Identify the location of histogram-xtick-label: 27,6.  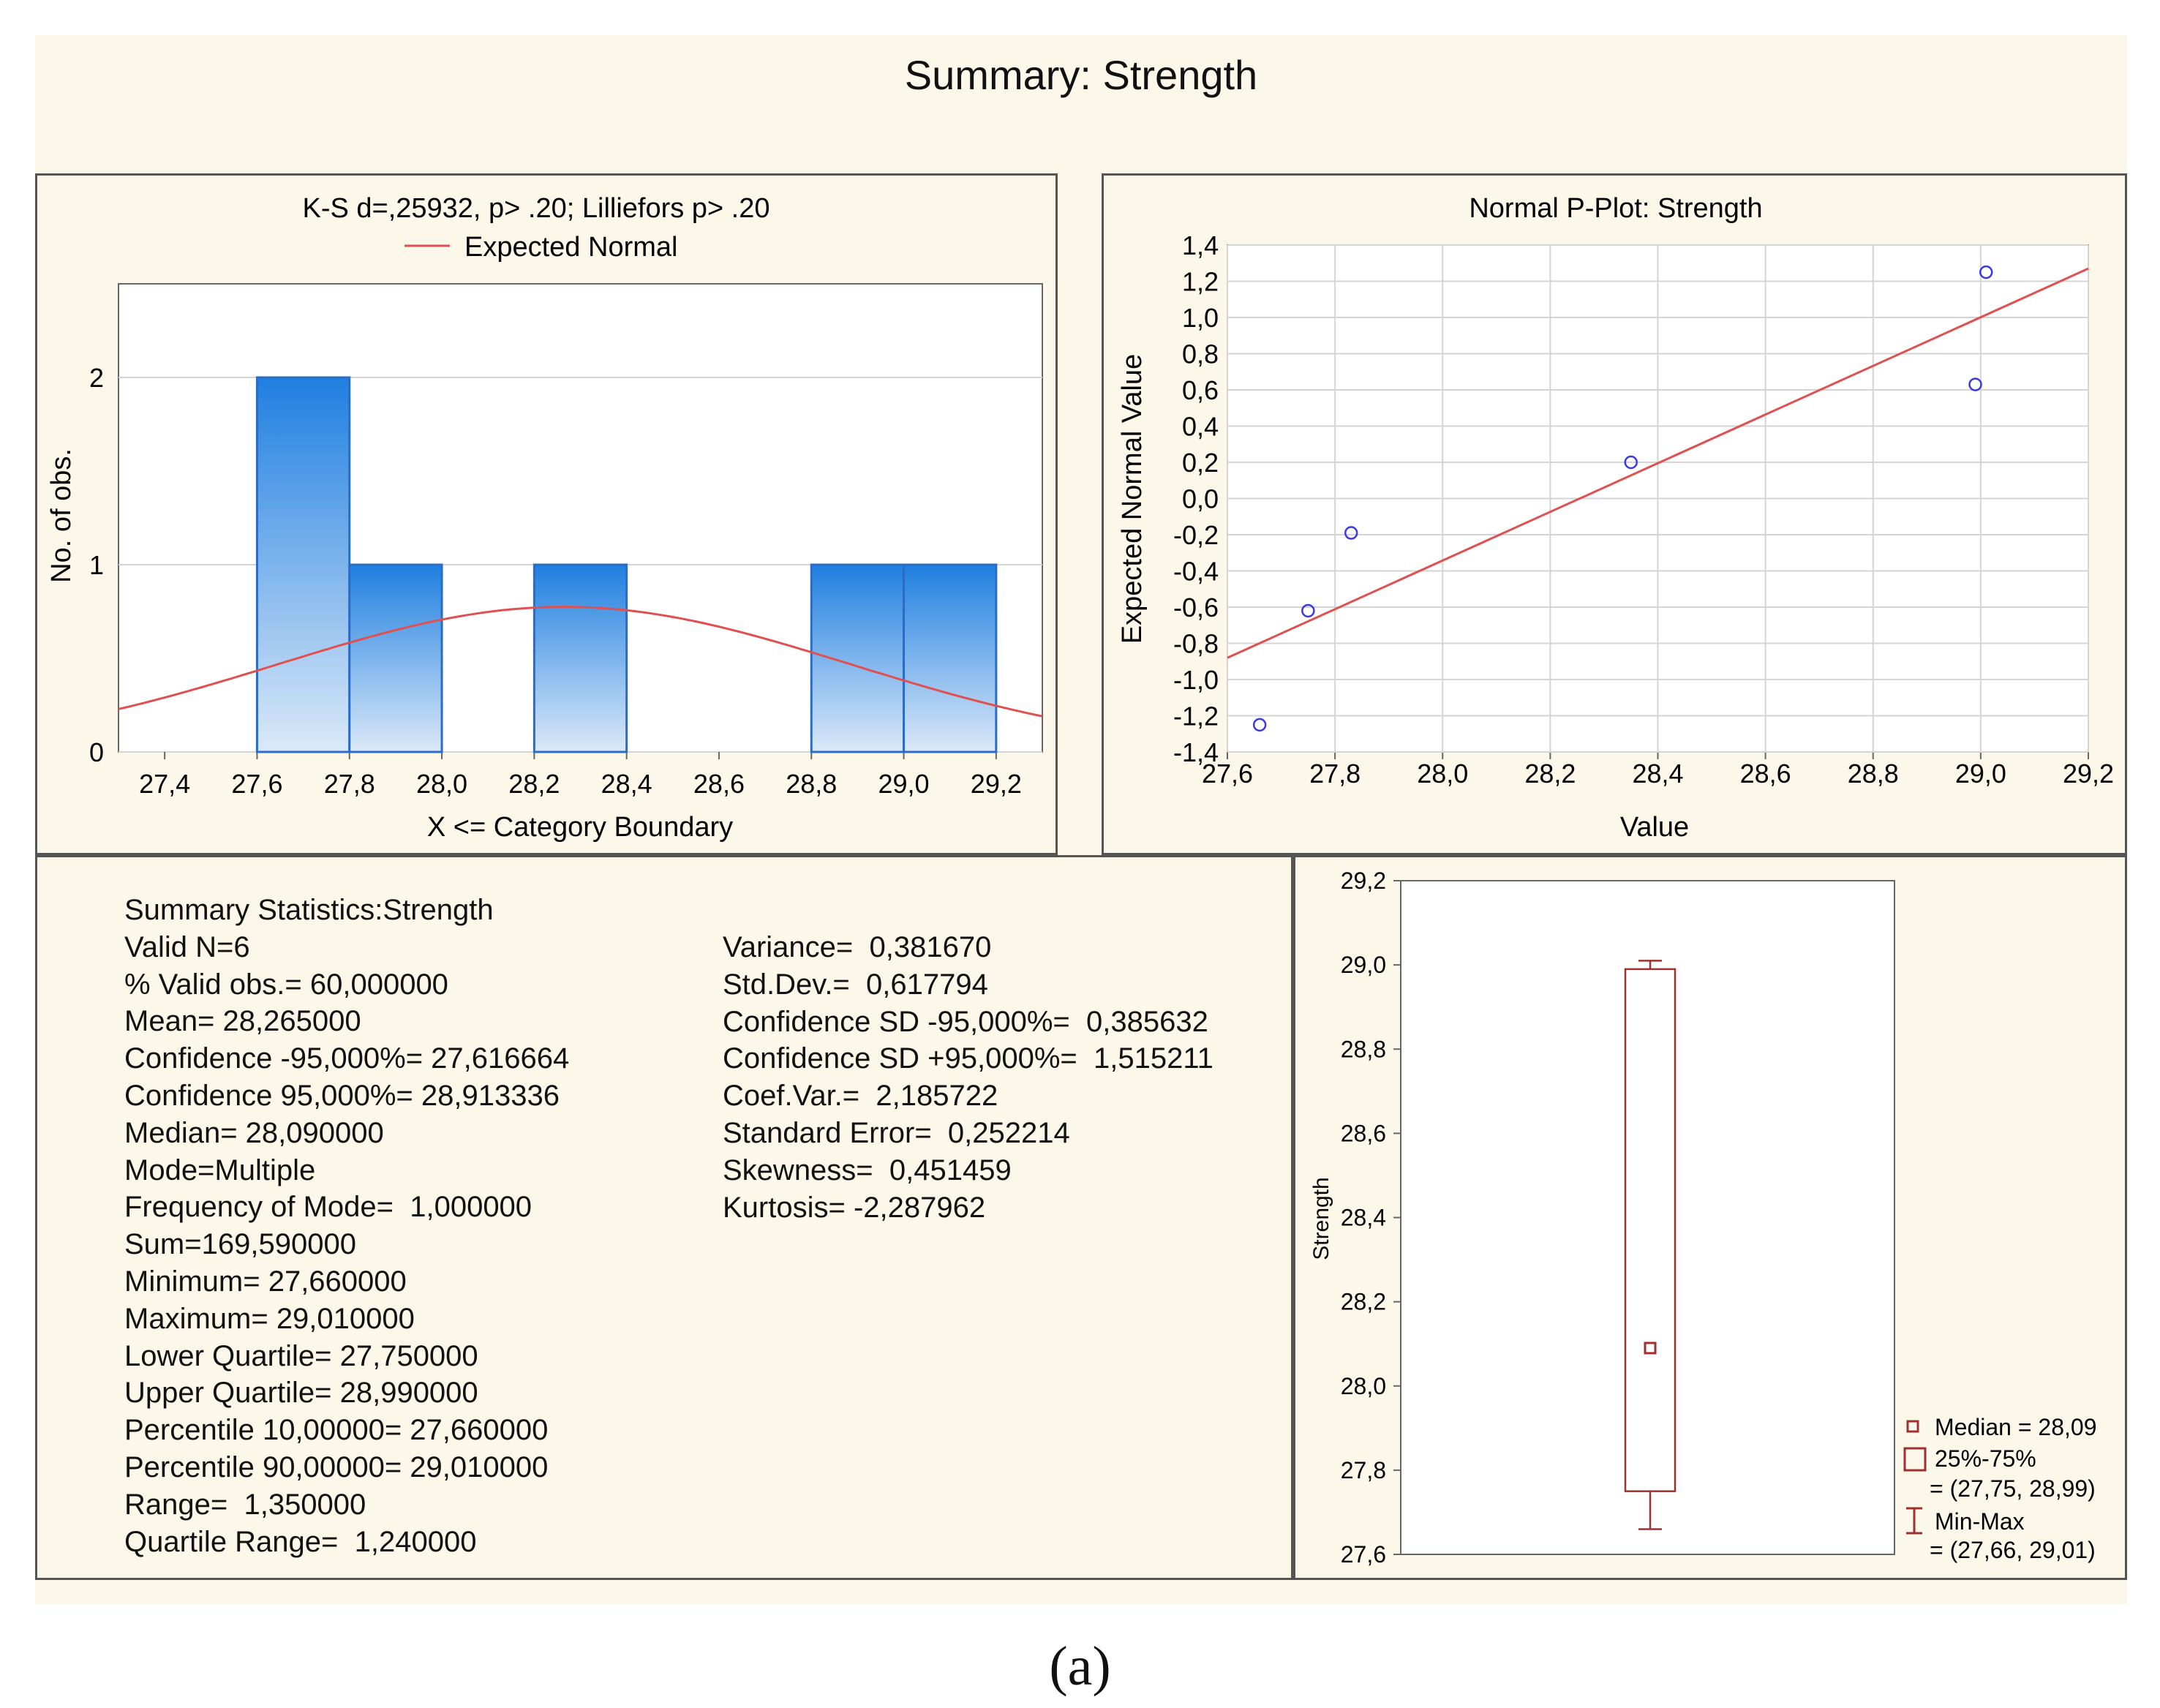
(256, 784).